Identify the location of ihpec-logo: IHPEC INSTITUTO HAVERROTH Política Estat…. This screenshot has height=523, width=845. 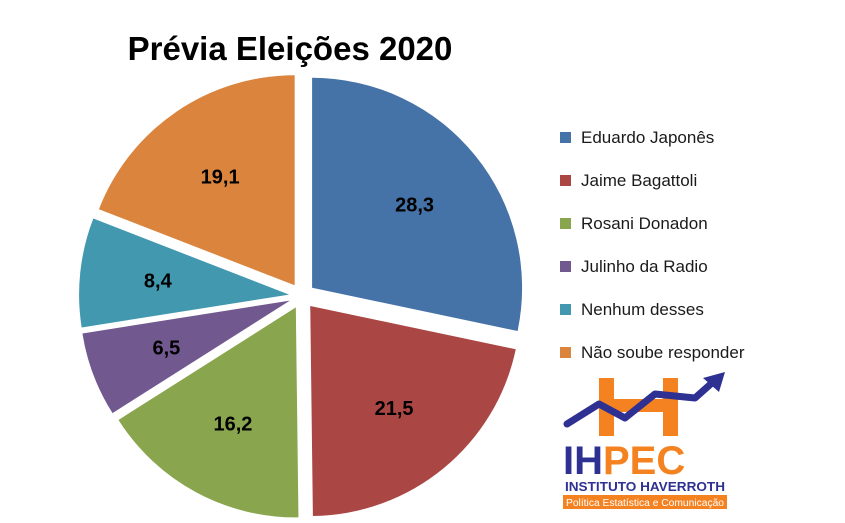
(645, 440).